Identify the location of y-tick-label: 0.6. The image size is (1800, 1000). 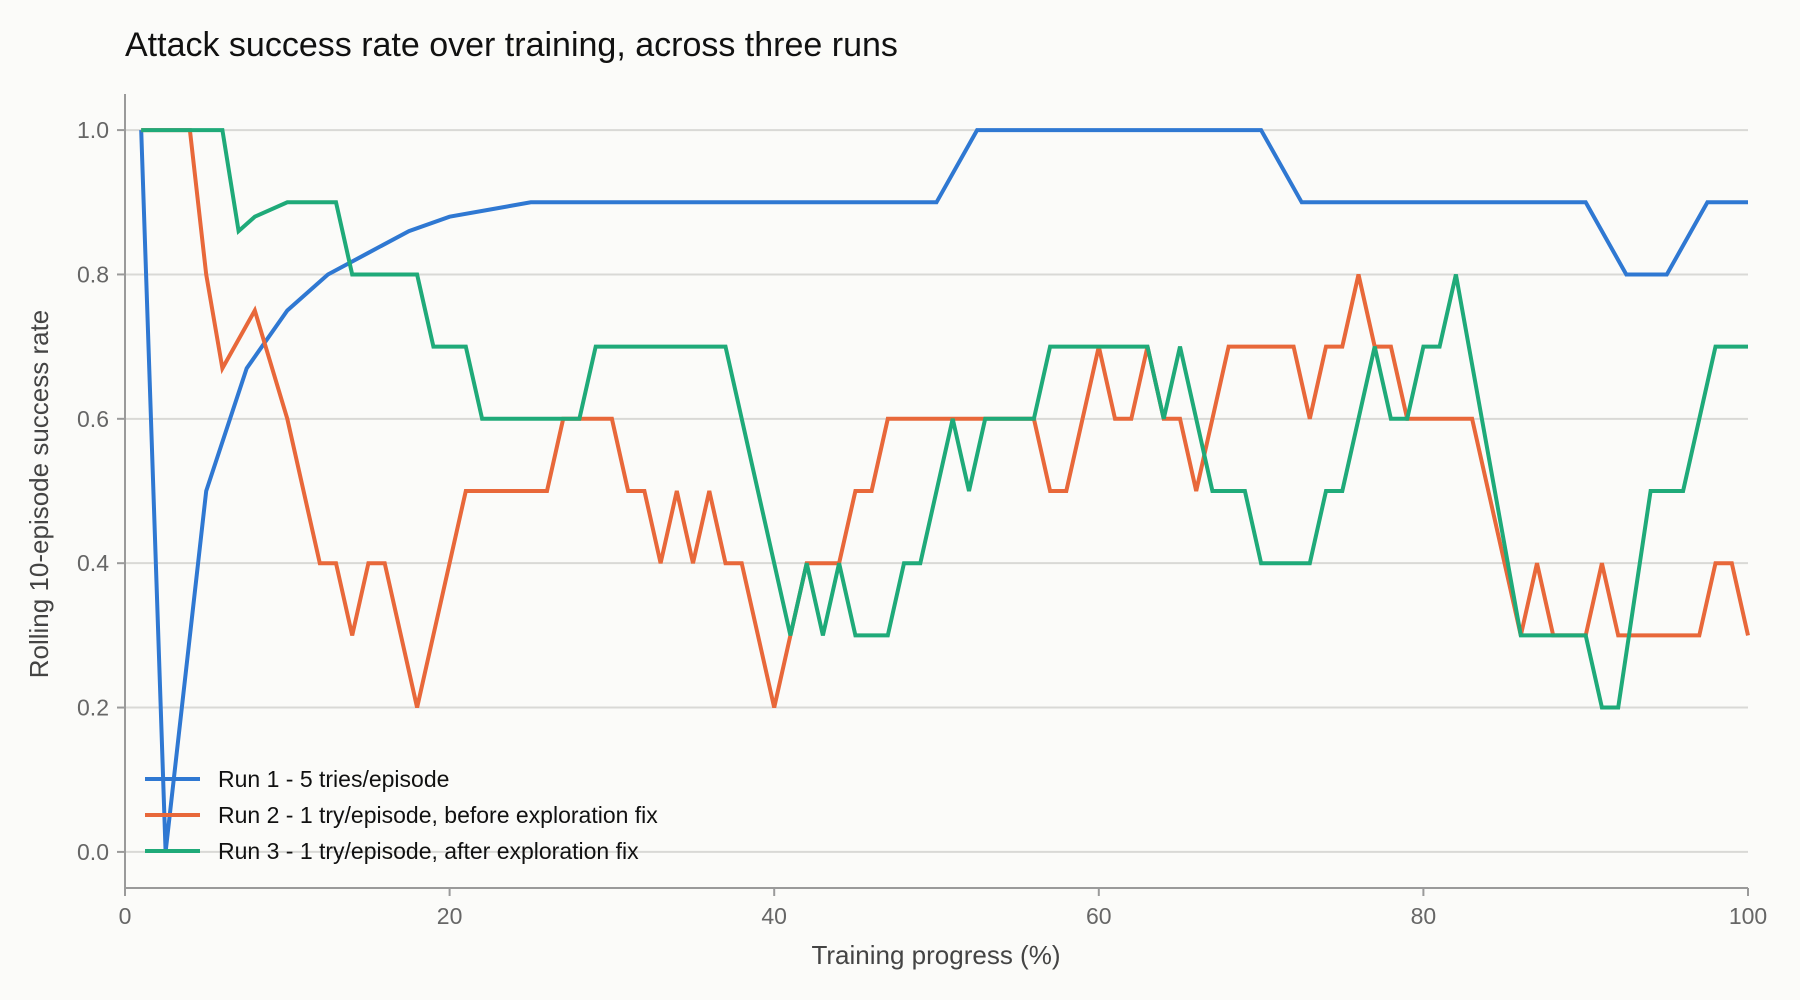
(93, 419).